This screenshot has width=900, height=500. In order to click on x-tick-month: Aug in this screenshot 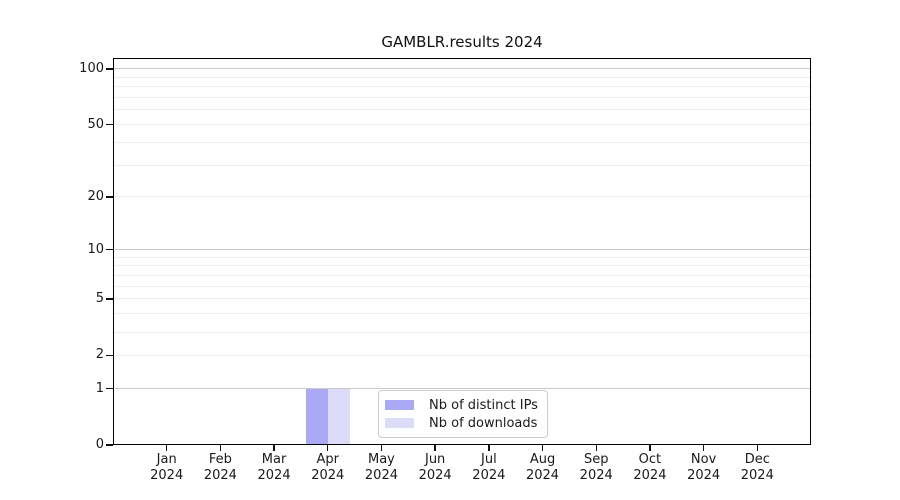, I will do `click(542, 459)`.